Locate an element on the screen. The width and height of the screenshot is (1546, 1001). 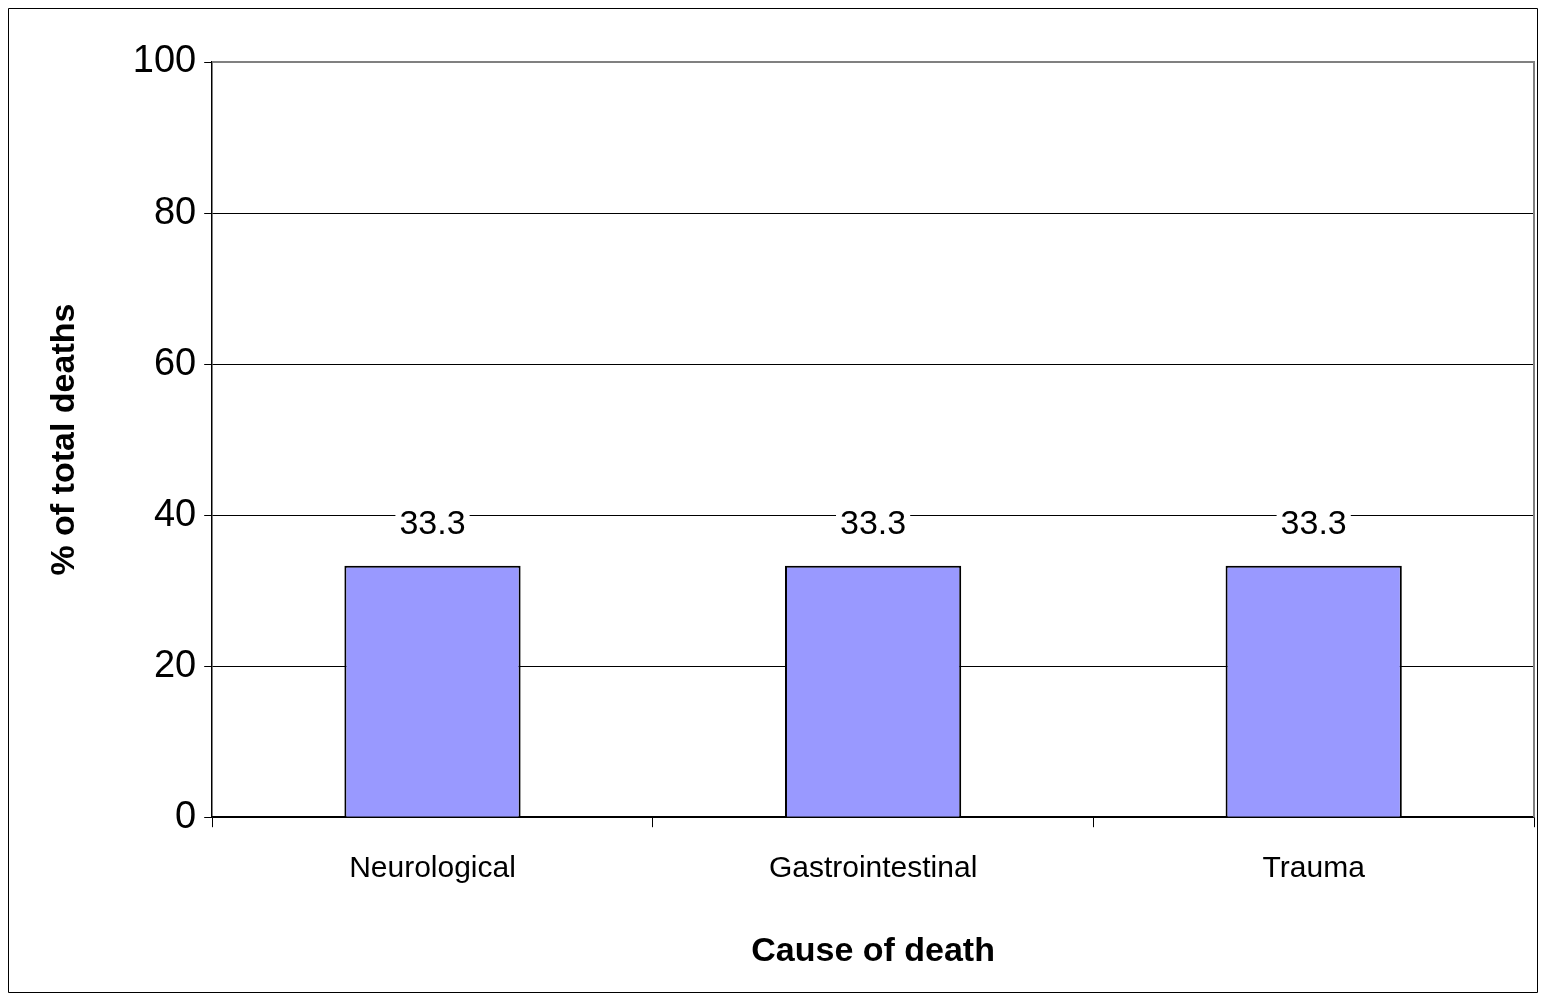
x-tick-label: Trauma is located at coordinates (1314, 867).